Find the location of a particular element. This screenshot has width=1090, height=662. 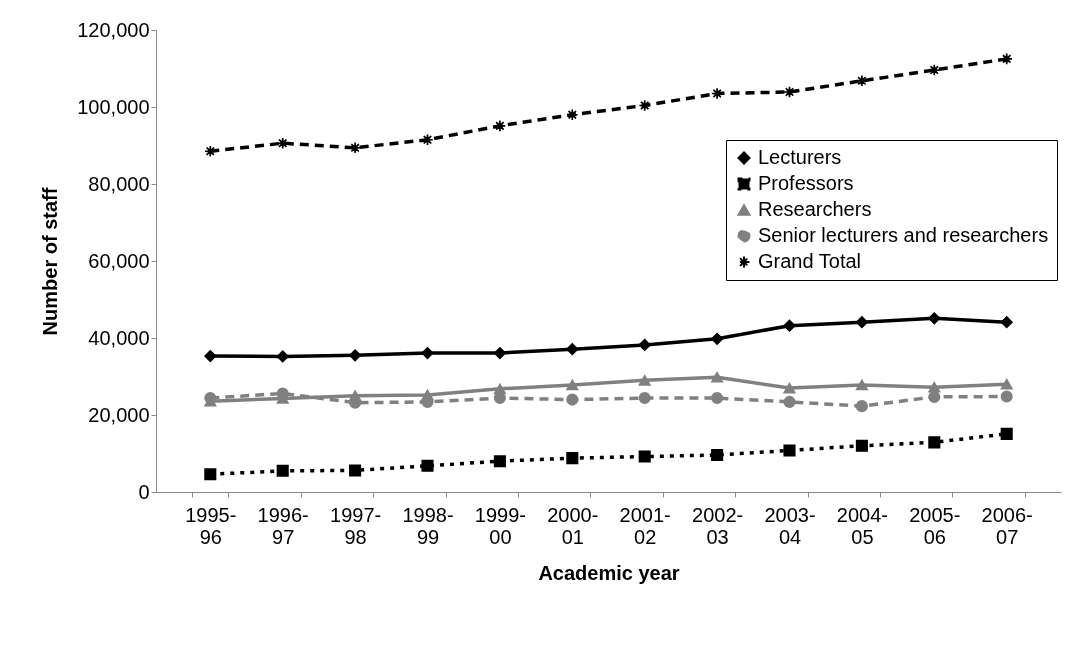

y-tick-label: 120,000 is located at coordinates (113, 29).